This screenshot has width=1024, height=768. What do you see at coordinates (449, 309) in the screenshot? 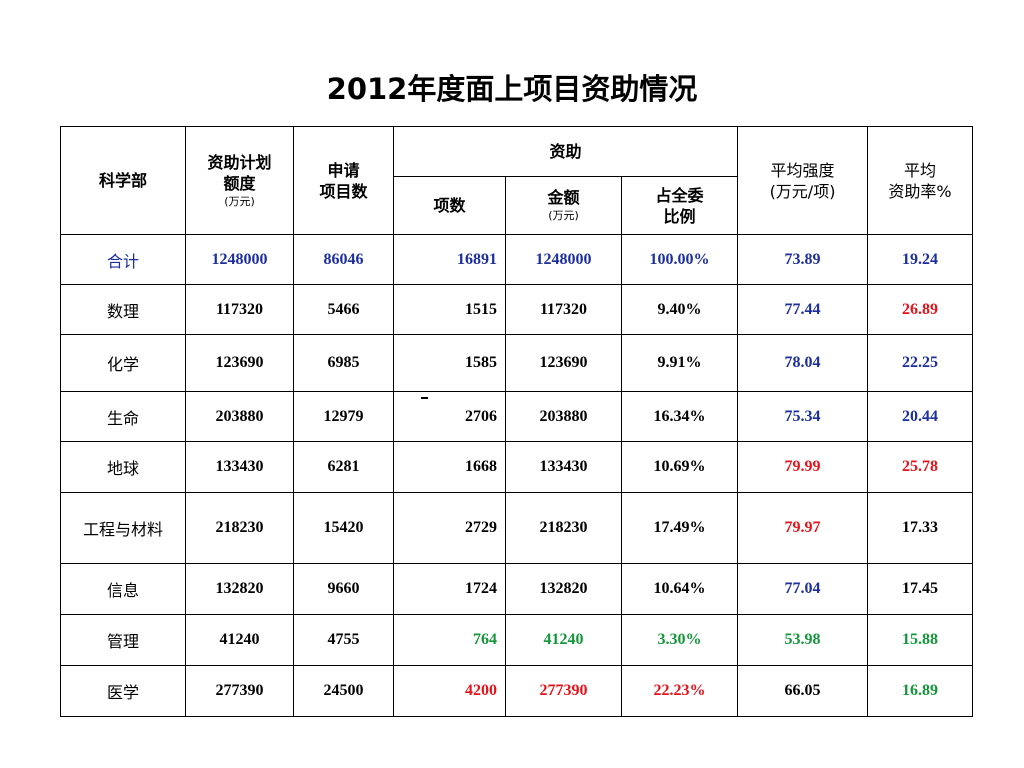
I see `cell-count: 1515` at bounding box center [449, 309].